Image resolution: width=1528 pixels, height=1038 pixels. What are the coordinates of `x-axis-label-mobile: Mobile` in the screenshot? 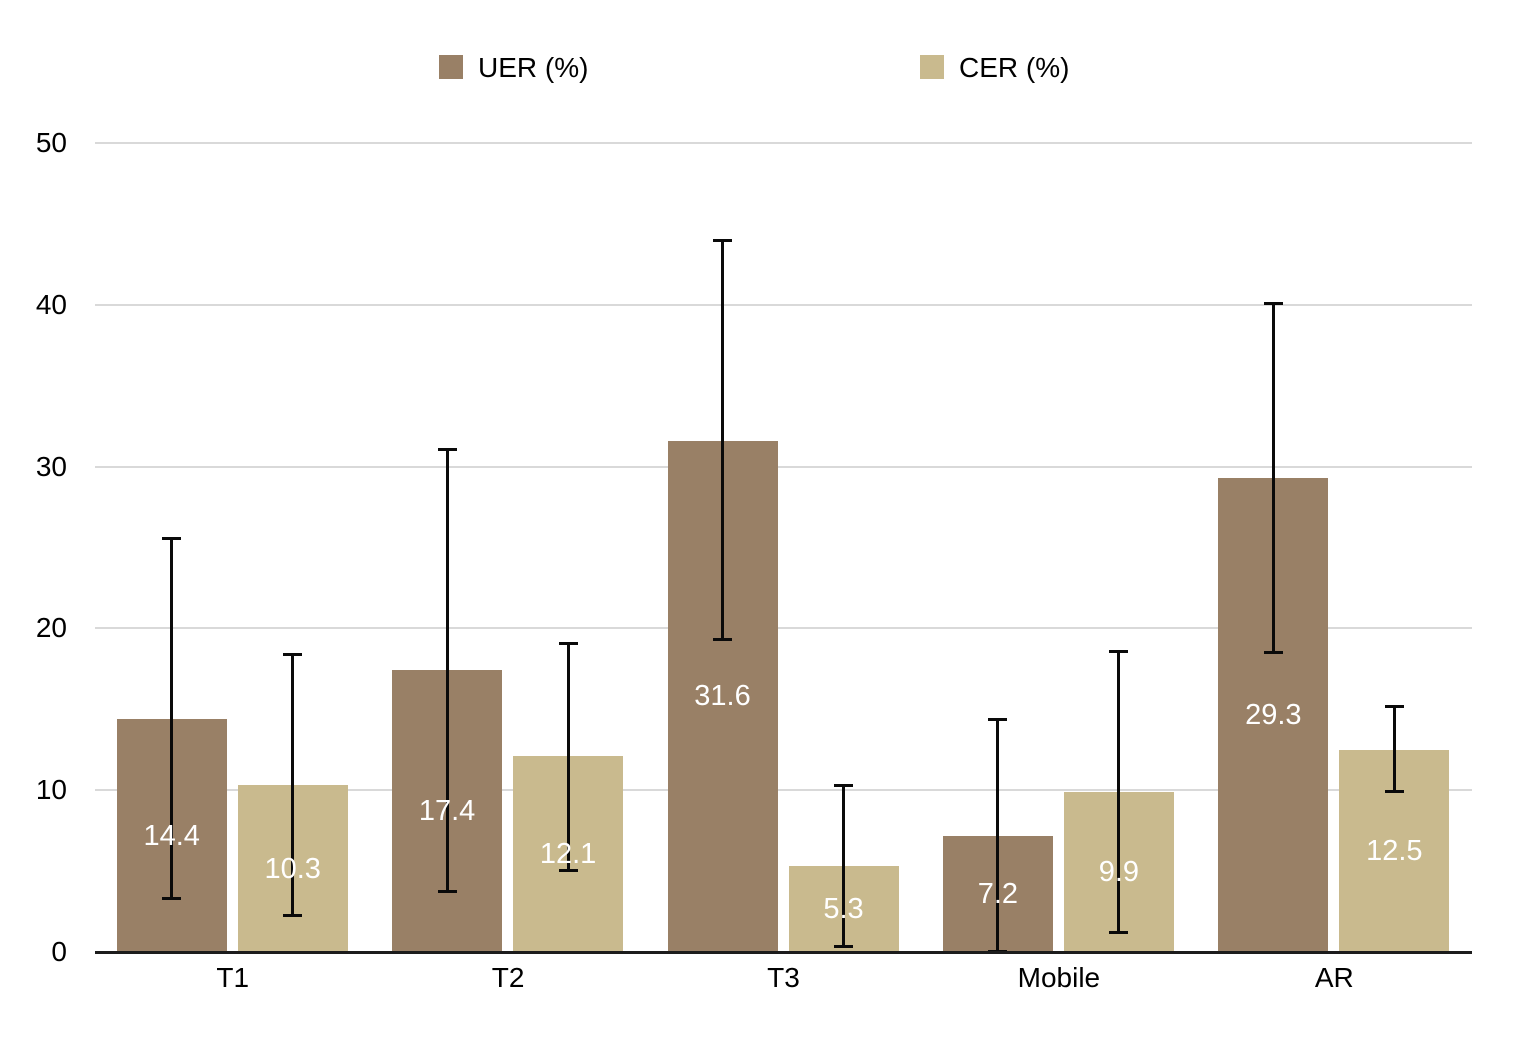 It's located at (1059, 977).